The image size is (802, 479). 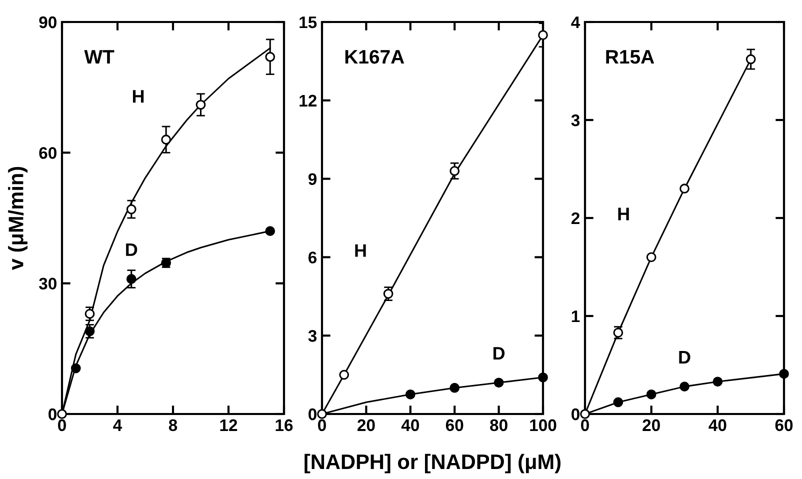 What do you see at coordinates (575, 22) in the screenshot?
I see `y-tick-label: 4` at bounding box center [575, 22].